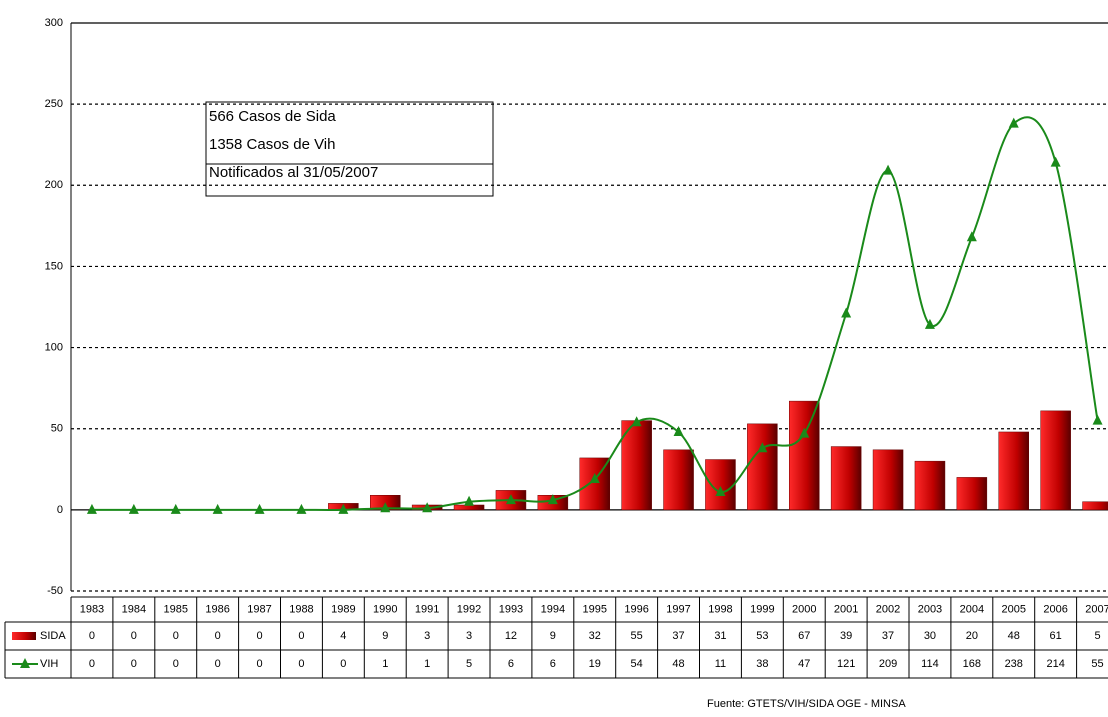 The width and height of the screenshot is (1108, 717). Describe the element at coordinates (720, 664) in the screenshot. I see `table-value: 11` at that location.